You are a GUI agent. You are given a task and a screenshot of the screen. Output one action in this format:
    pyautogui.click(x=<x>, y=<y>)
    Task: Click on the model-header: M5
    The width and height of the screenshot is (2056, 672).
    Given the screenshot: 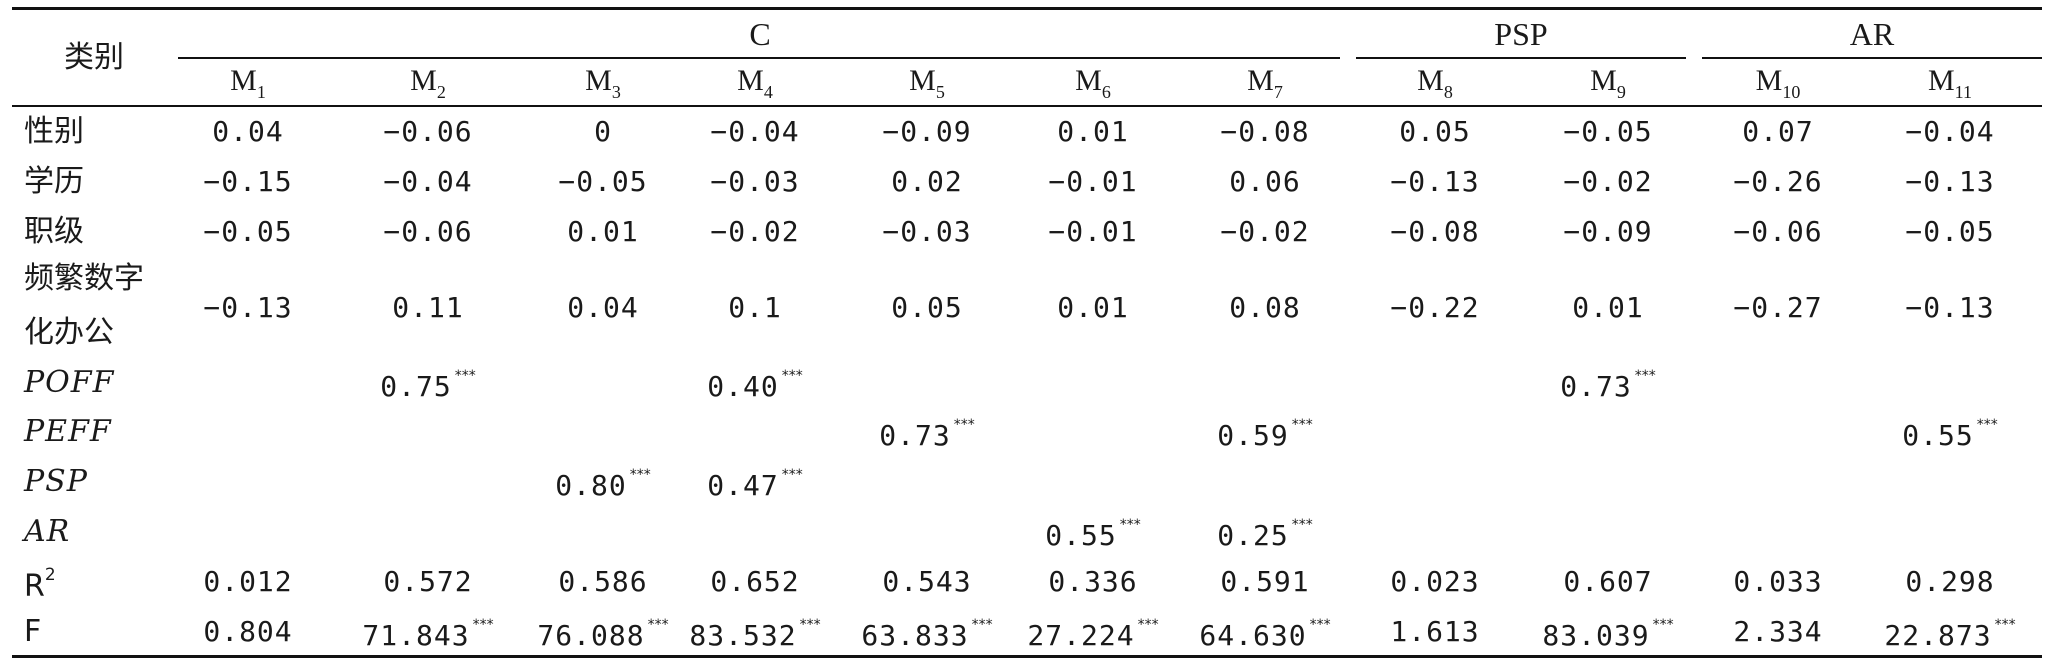 What is the action you would take?
    pyautogui.click(x=927, y=83)
    